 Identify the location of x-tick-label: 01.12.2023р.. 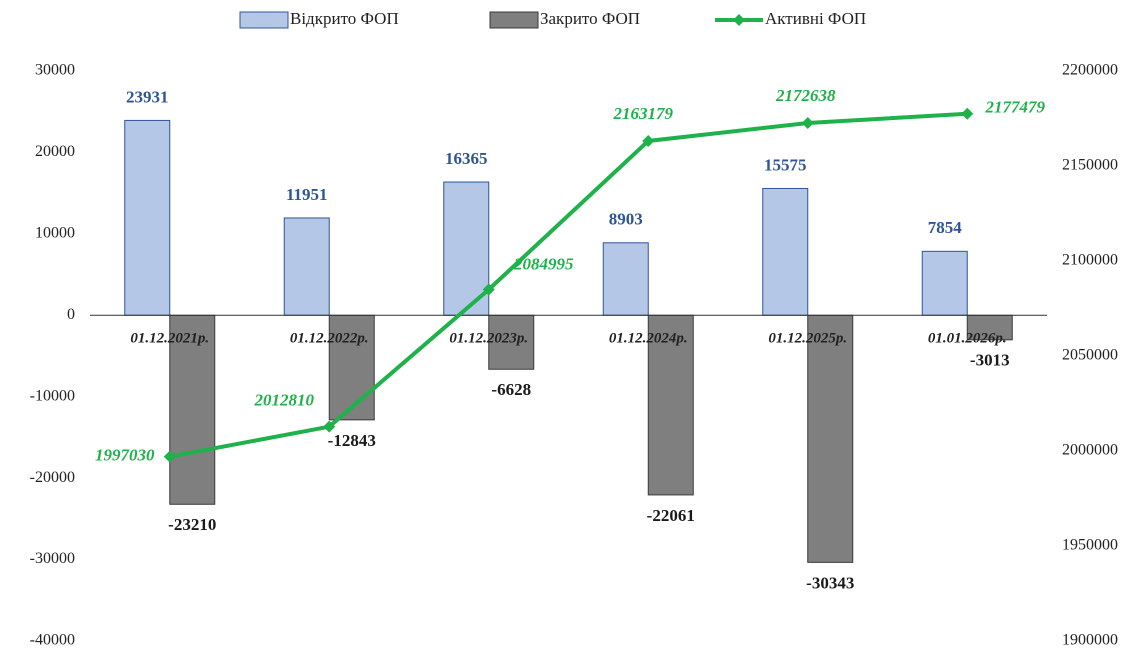
(488, 339).